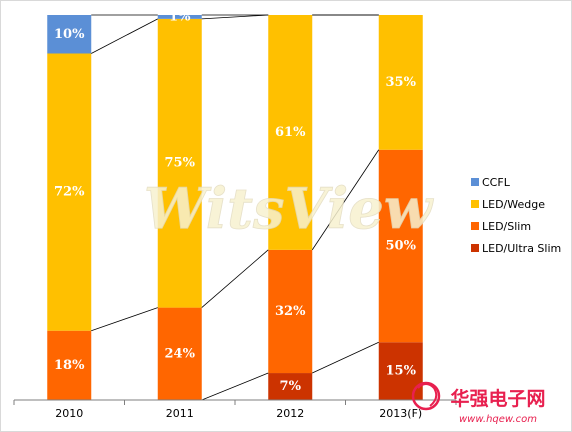  Describe the element at coordinates (513, 204) in the screenshot. I see `legend-label-led-wedge: LED/Wedge` at that location.